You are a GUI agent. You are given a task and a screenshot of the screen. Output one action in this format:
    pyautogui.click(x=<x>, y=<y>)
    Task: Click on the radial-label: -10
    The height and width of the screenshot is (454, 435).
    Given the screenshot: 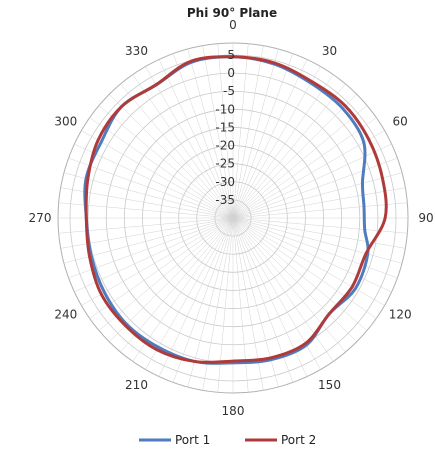 What is the action you would take?
    pyautogui.click(x=225, y=109)
    